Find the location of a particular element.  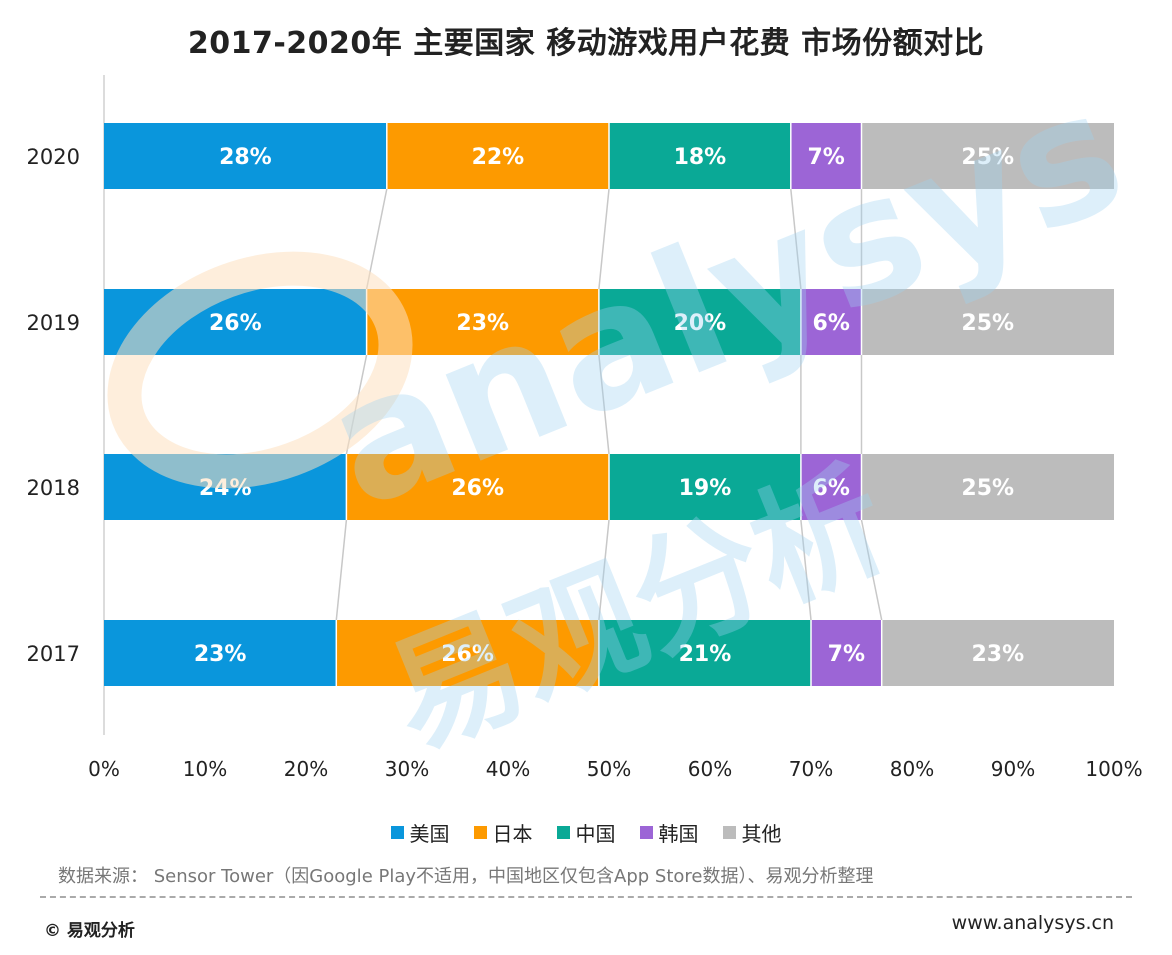

bar-value-label: 28% is located at coordinates (245, 157).